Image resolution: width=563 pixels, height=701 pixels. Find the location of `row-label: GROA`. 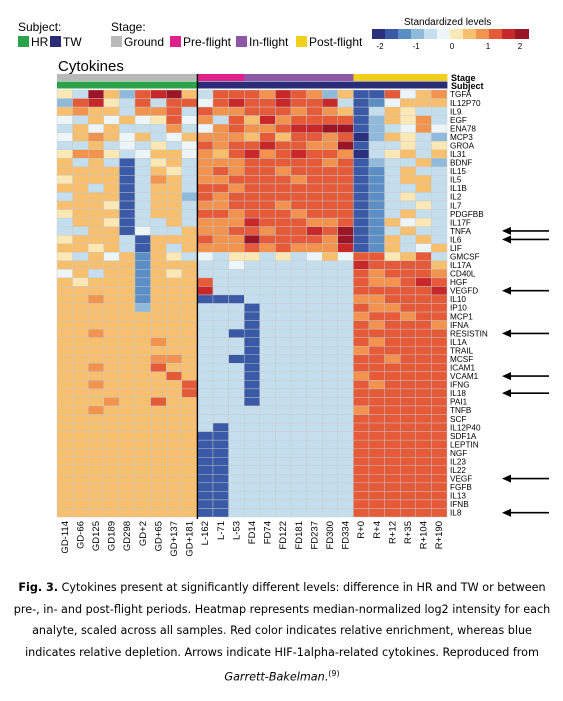

row-label: GROA is located at coordinates (462, 145).